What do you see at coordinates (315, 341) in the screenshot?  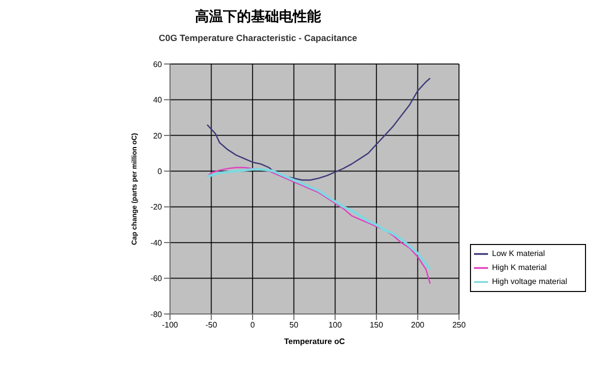 I see `x-axis-title: Temperature oC` at bounding box center [315, 341].